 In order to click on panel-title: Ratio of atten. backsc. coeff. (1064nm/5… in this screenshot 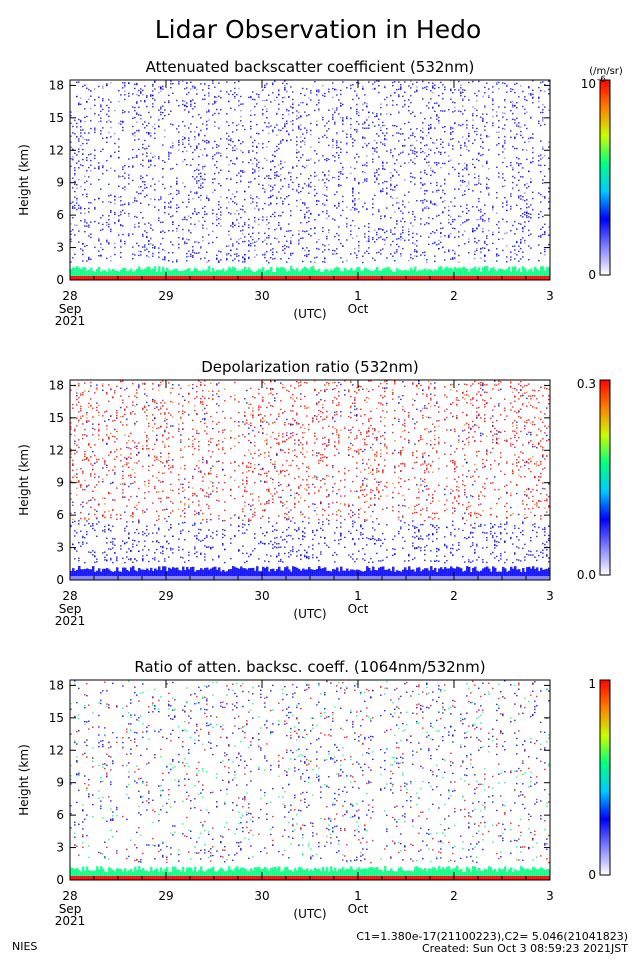, I will do `click(309, 667)`.